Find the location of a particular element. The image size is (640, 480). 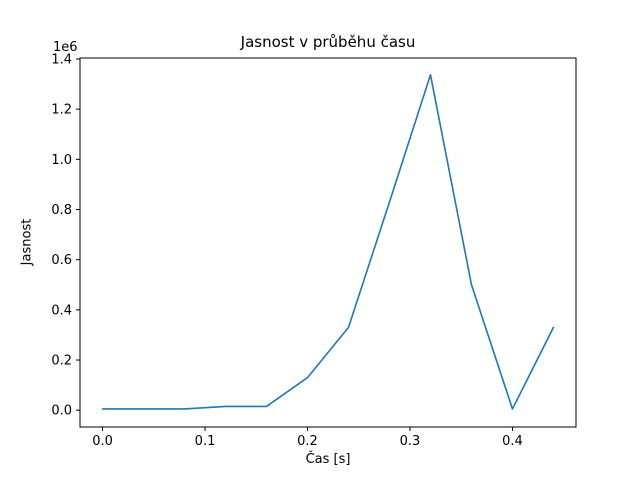

y-tick-label: 1.2 is located at coordinates (61, 110).